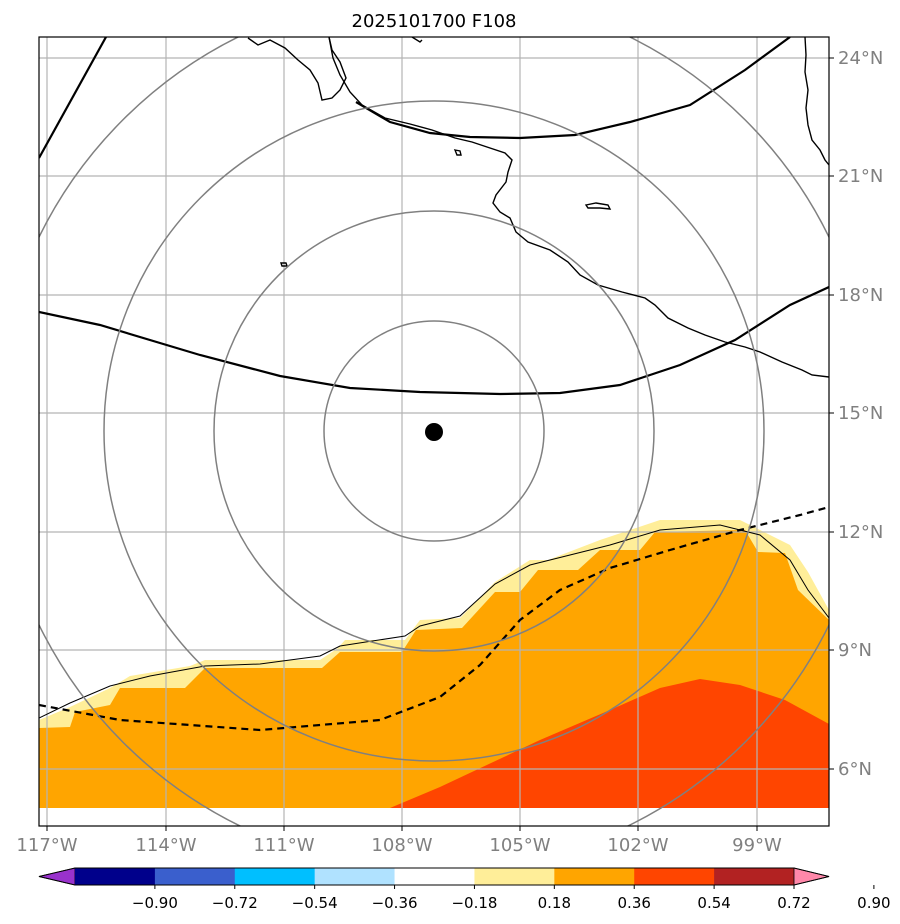  Describe the element at coordinates (57, 876) in the screenshot. I see `colorbar-extend-low` at that location.